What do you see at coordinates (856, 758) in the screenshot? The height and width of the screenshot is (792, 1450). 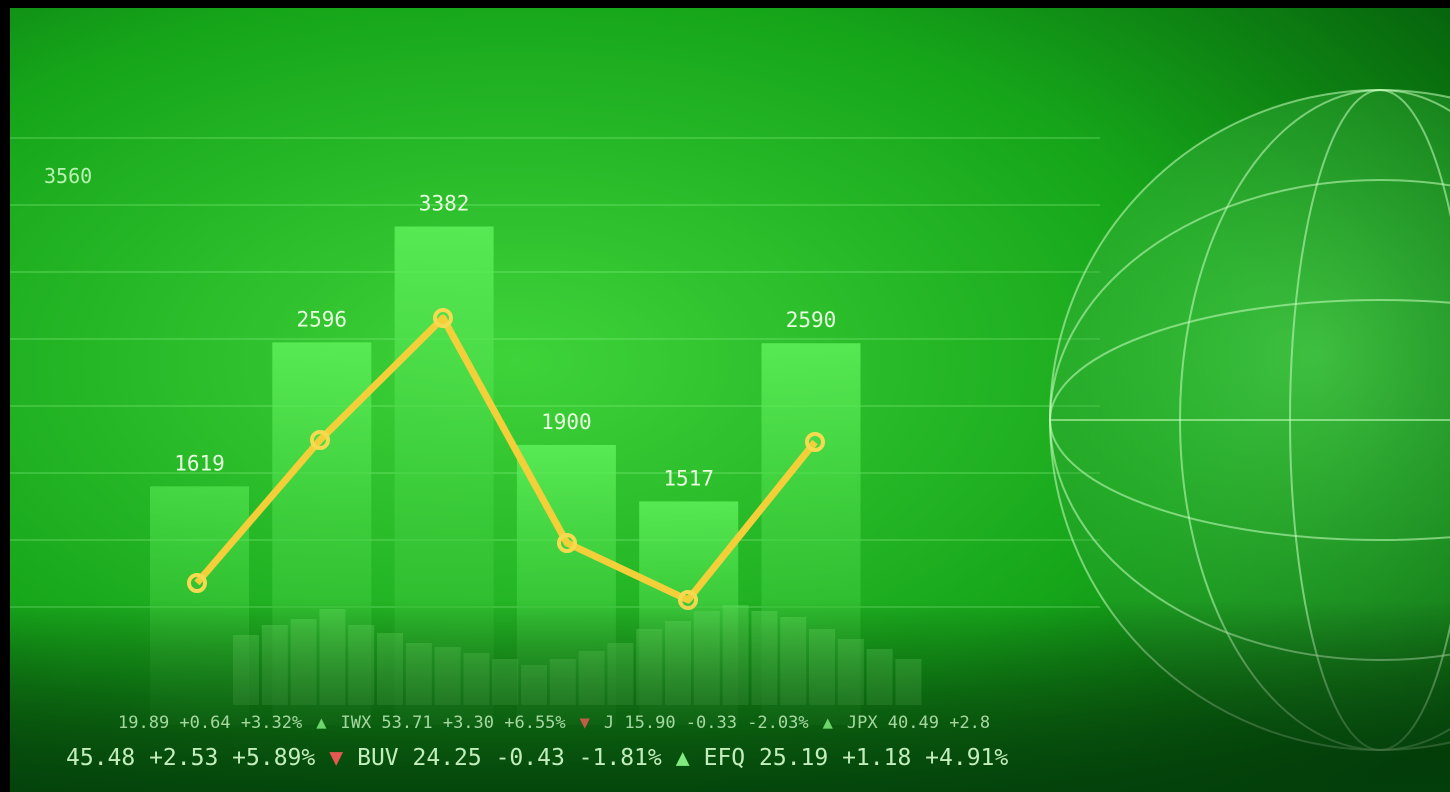 I see `ticker-quote: EFQ 25.19 +1.18 +4.91%` at bounding box center [856, 758].